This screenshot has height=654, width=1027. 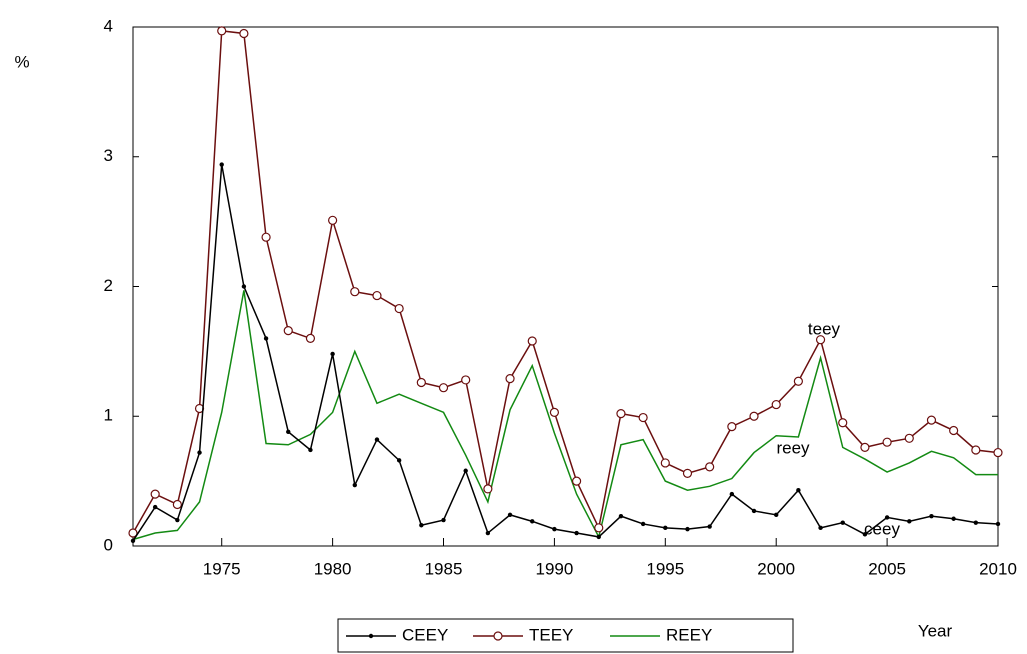 I want to click on legend-label: CEEY, so click(x=425, y=634).